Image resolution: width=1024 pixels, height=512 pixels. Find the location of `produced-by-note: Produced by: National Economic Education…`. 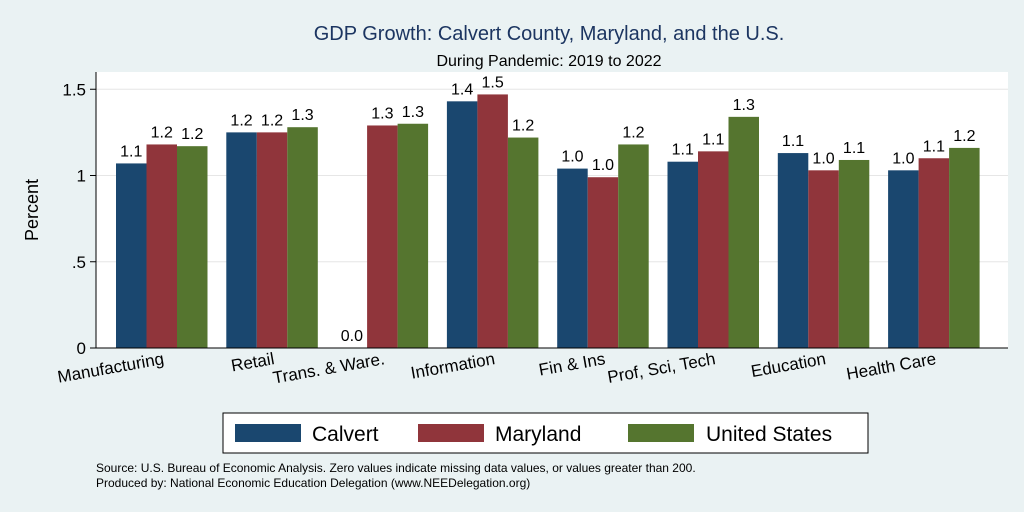

produced-by-note: Produced by: National Economic Education… is located at coordinates (313, 483).